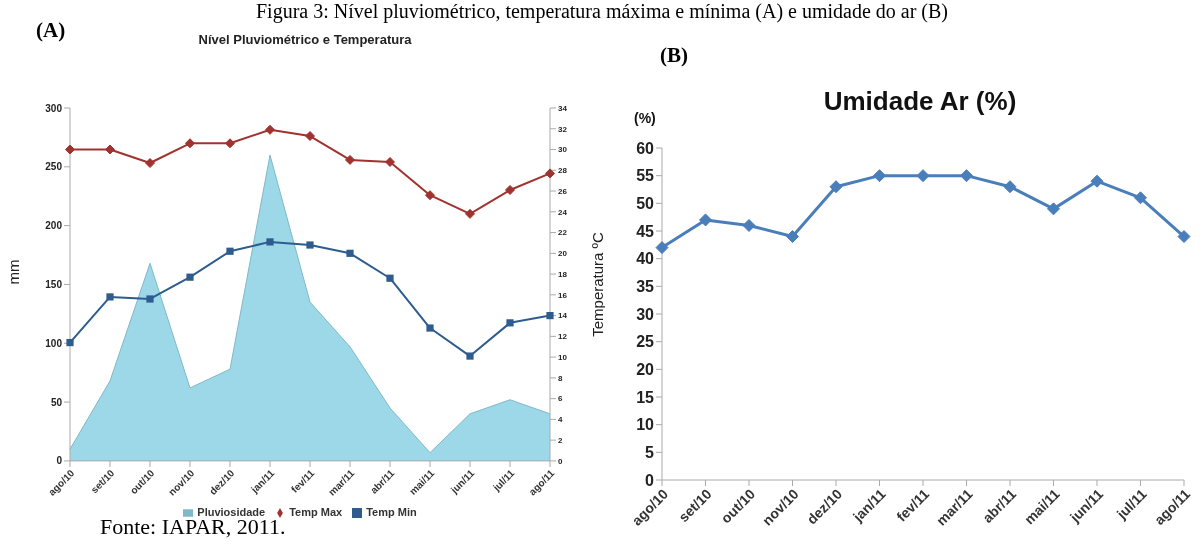 This screenshot has height=545, width=1204. I want to click on y-tick-label: 250, so click(54, 167).